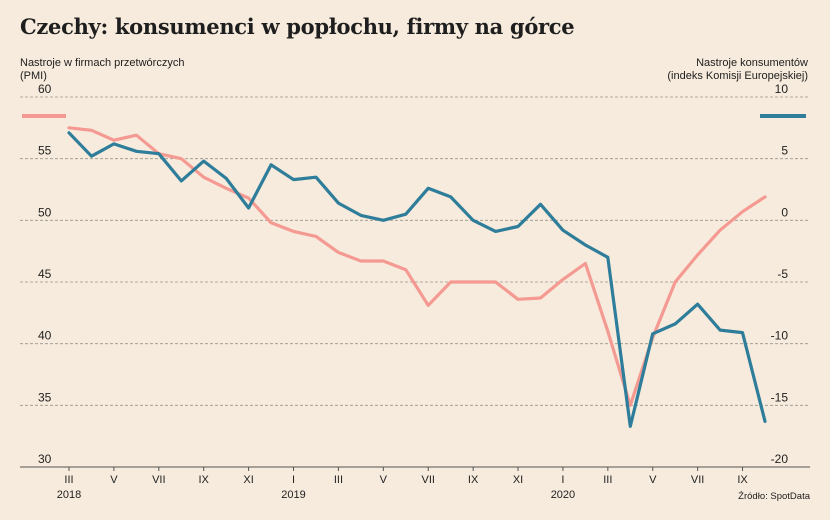 Image resolution: width=830 pixels, height=520 pixels. What do you see at coordinates (780, 336) in the screenshot?
I see `right-y-tick-label: -10` at bounding box center [780, 336].